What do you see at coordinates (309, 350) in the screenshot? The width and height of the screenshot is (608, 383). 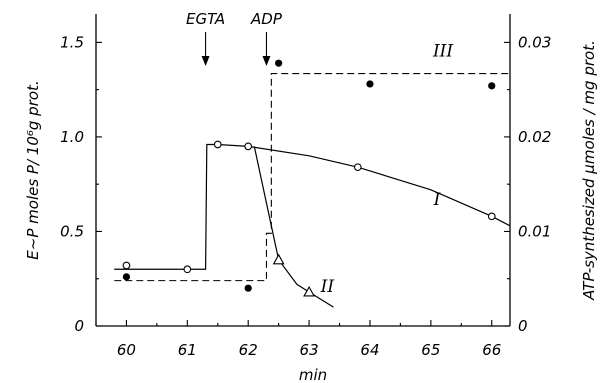 I see `x-tick-label: 63` at bounding box center [309, 350].